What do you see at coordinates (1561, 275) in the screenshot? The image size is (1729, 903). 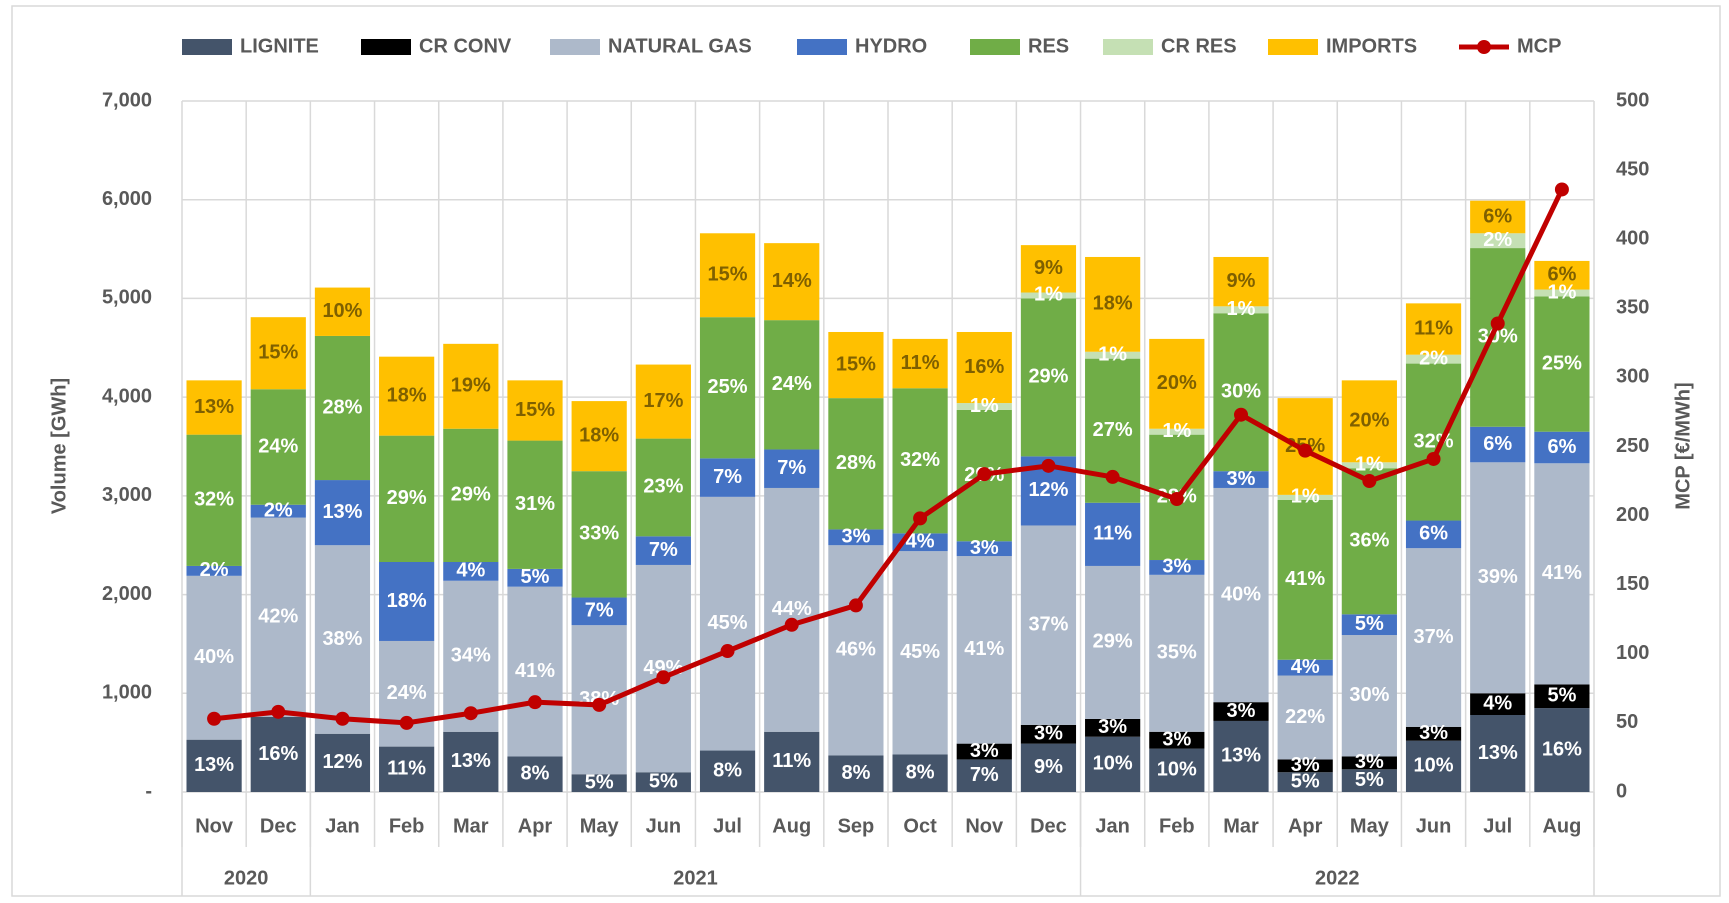 I see `data-label: 6%` at bounding box center [1561, 275].